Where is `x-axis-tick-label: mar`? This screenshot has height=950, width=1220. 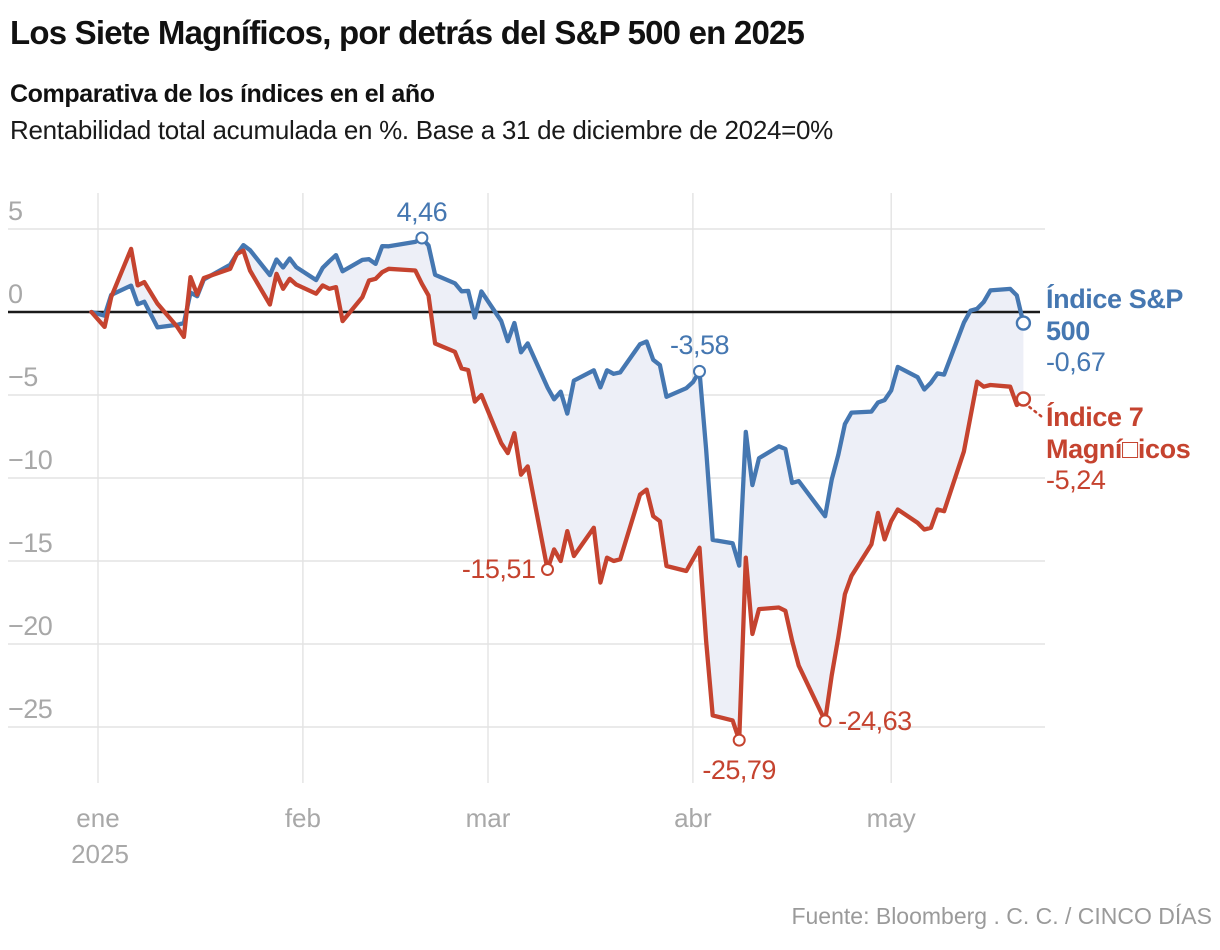 x-axis-tick-label: mar is located at coordinates (488, 818).